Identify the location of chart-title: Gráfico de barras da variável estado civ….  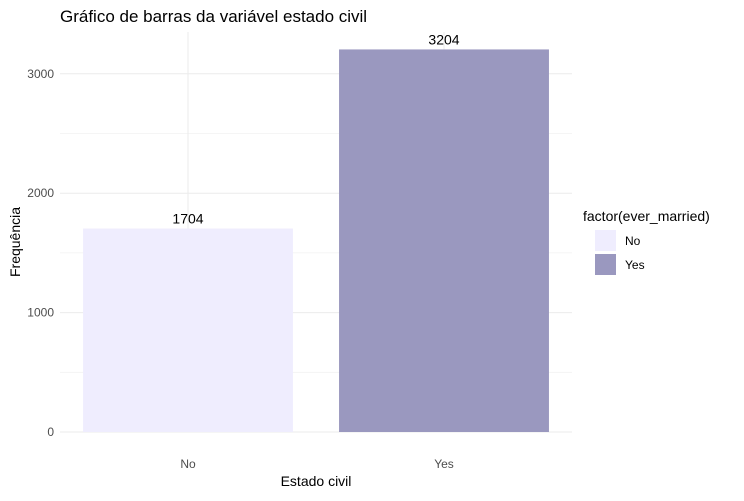
(213, 16).